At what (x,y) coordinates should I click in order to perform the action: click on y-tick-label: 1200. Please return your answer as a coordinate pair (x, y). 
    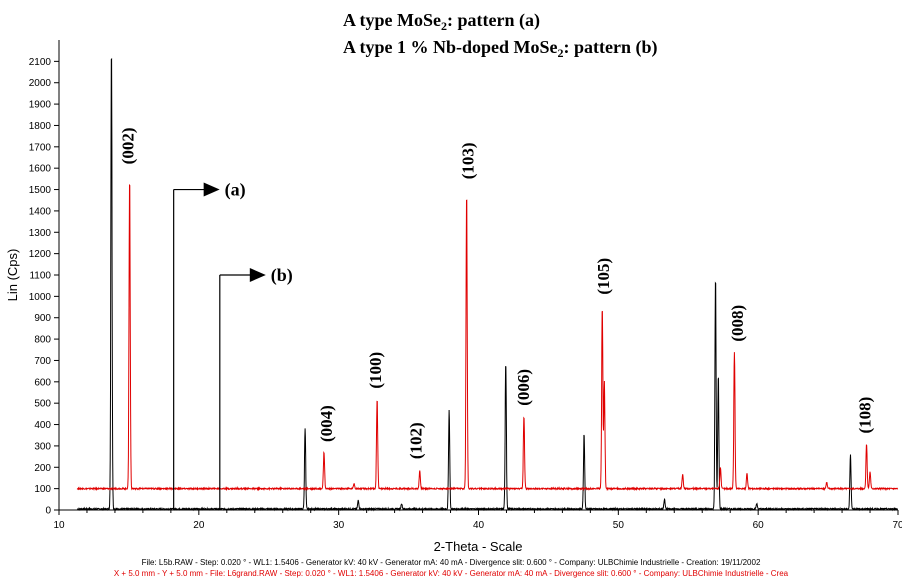
    Looking at the image, I should click on (40, 254).